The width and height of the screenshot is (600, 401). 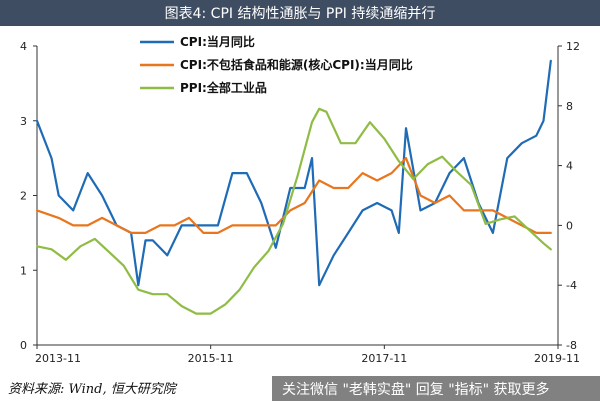 What do you see at coordinates (384, 358) in the screenshot?
I see `x-tick-label: 2017-11` at bounding box center [384, 358].